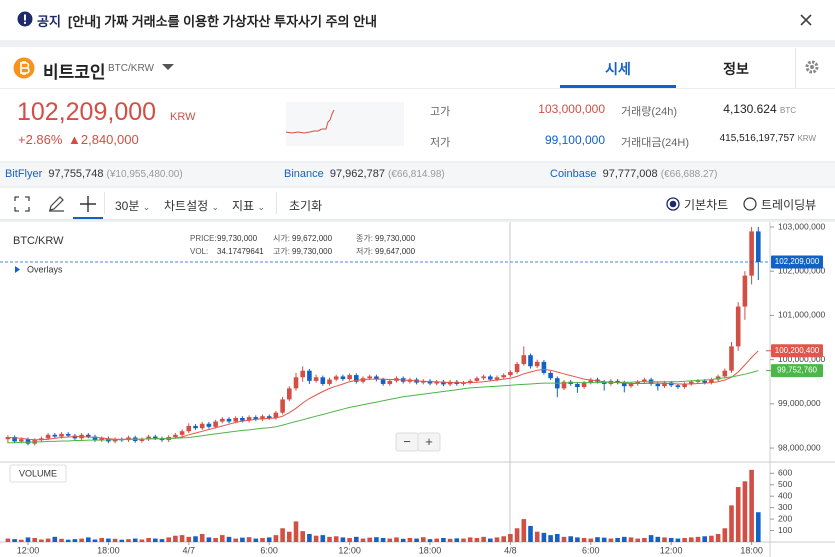  What do you see at coordinates (812, 67) in the screenshot?
I see `settings-gear` at bounding box center [812, 67].